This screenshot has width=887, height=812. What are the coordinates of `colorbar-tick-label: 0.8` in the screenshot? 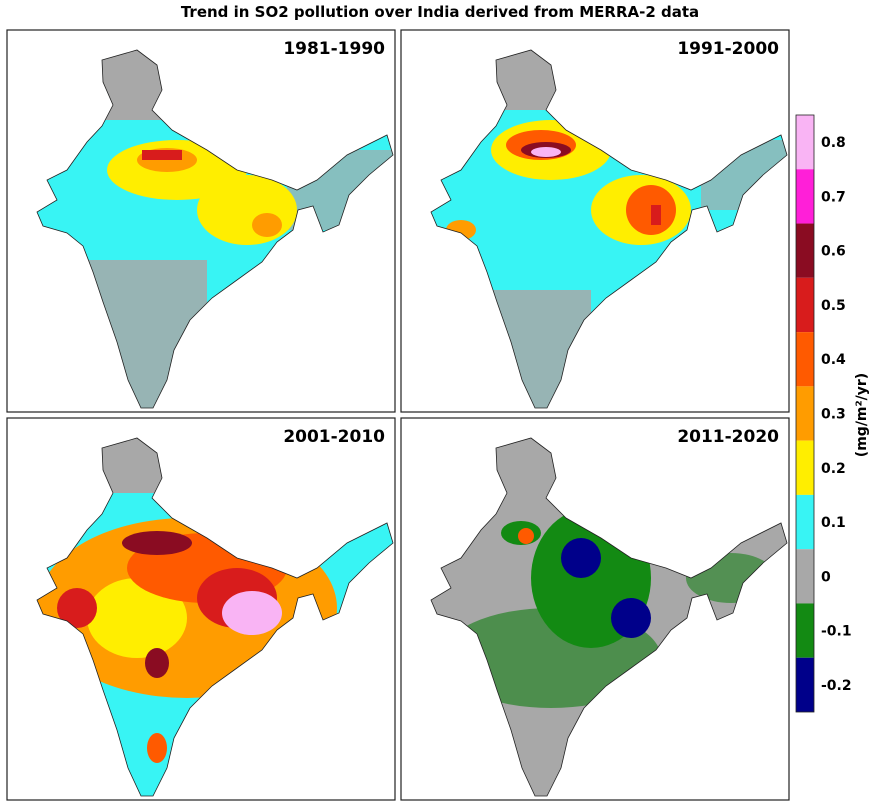 It's located at (833, 143).